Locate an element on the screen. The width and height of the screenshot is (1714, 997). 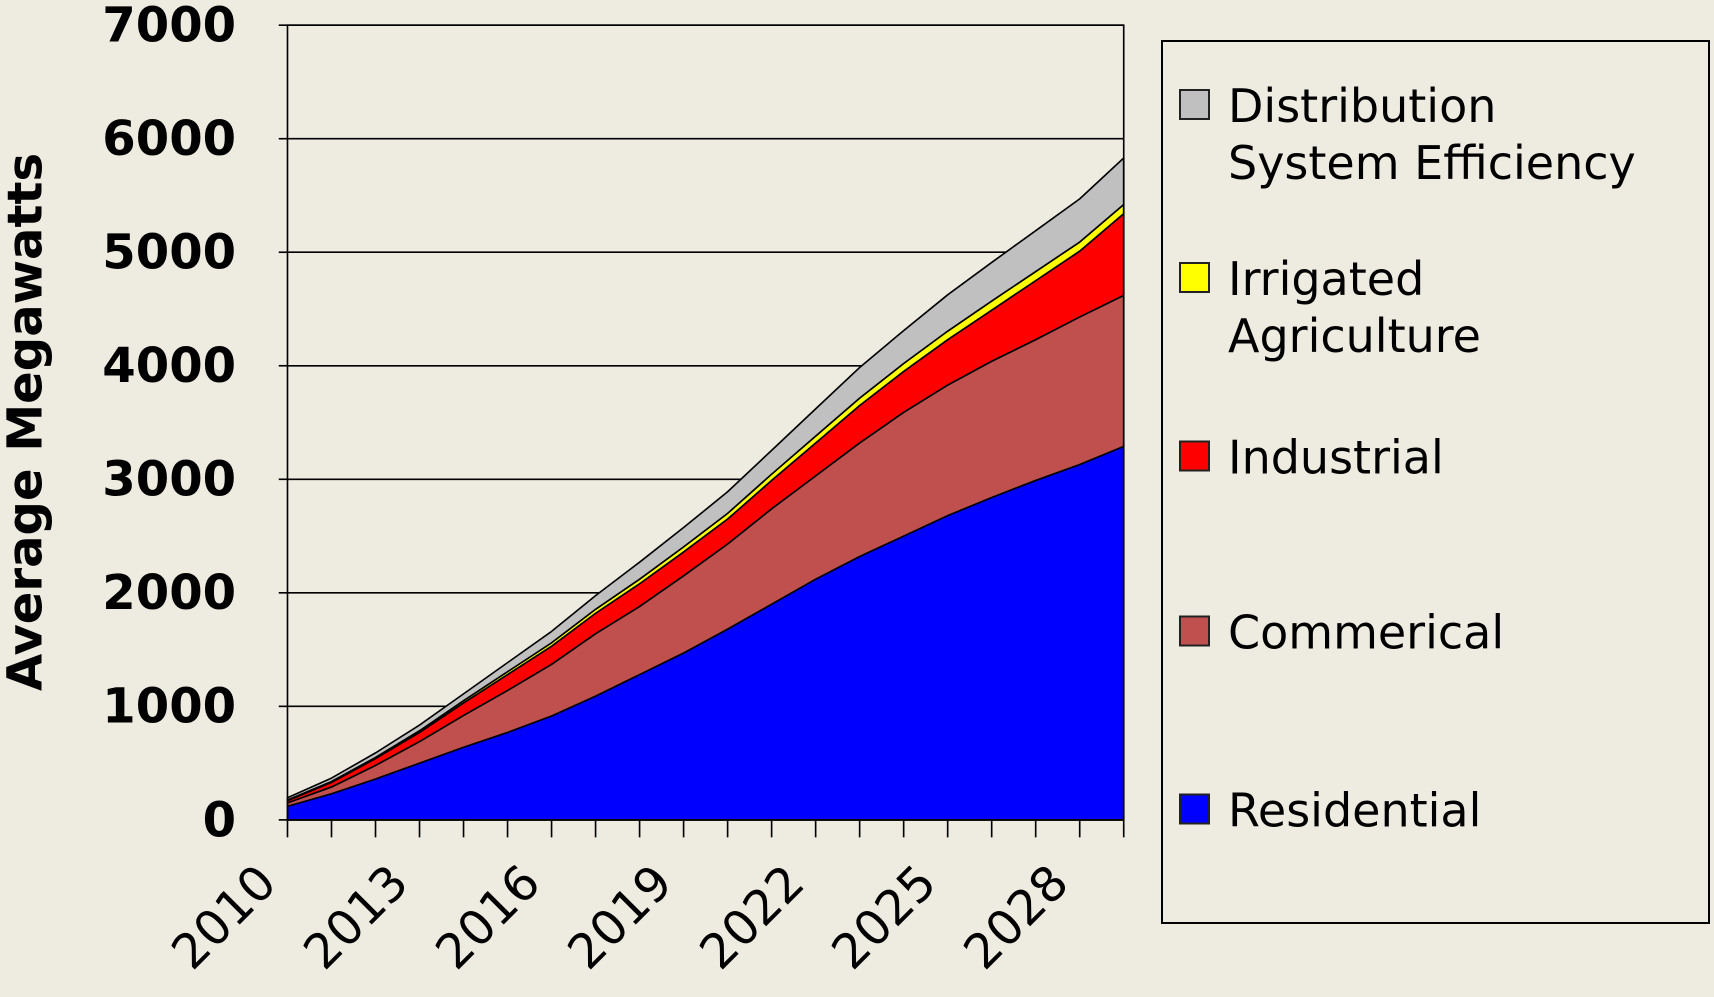
legend-entry: Residential is located at coordinates (1418, 811).